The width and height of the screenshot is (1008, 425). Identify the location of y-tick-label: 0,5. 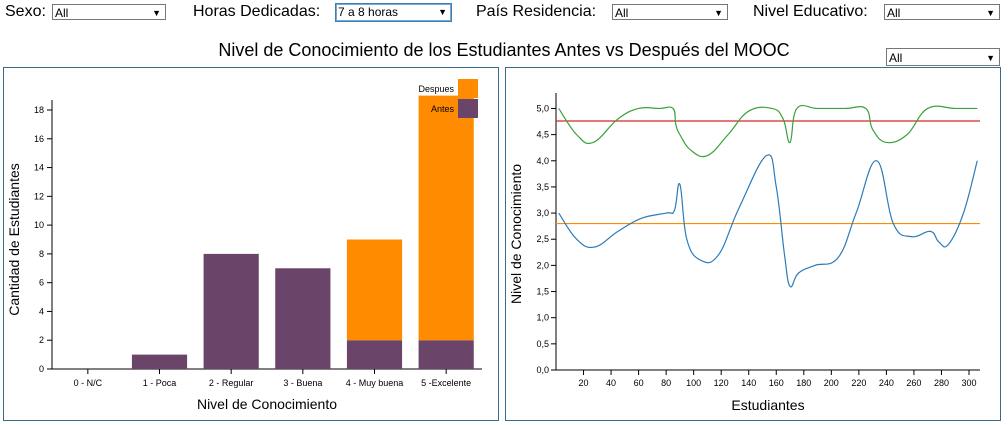
(542, 344).